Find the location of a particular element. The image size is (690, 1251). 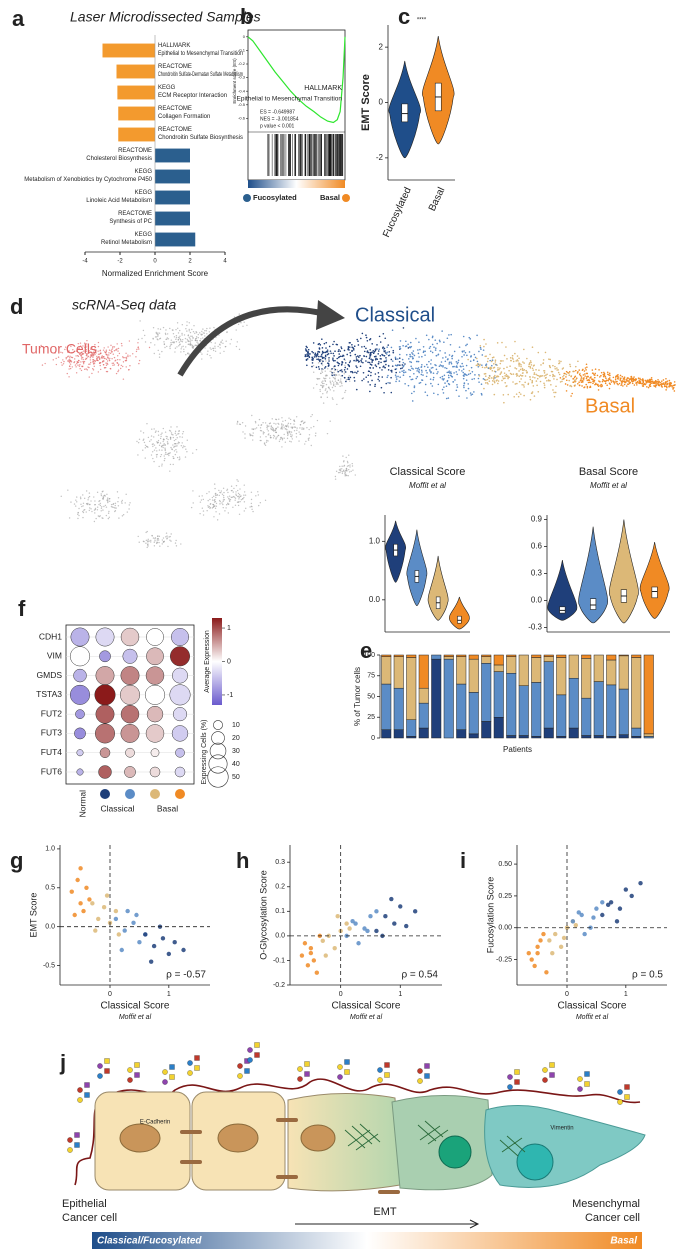

y-tick-label: 0.9 is located at coordinates (537, 519).